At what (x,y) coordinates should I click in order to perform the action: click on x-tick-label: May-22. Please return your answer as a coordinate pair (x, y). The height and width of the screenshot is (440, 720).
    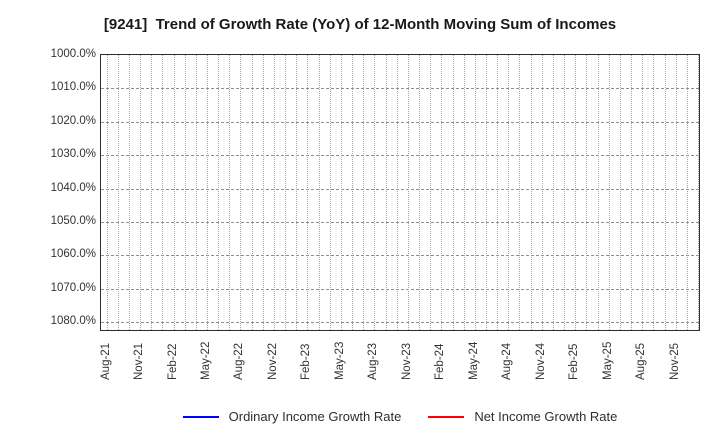
    Looking at the image, I should click on (205, 360).